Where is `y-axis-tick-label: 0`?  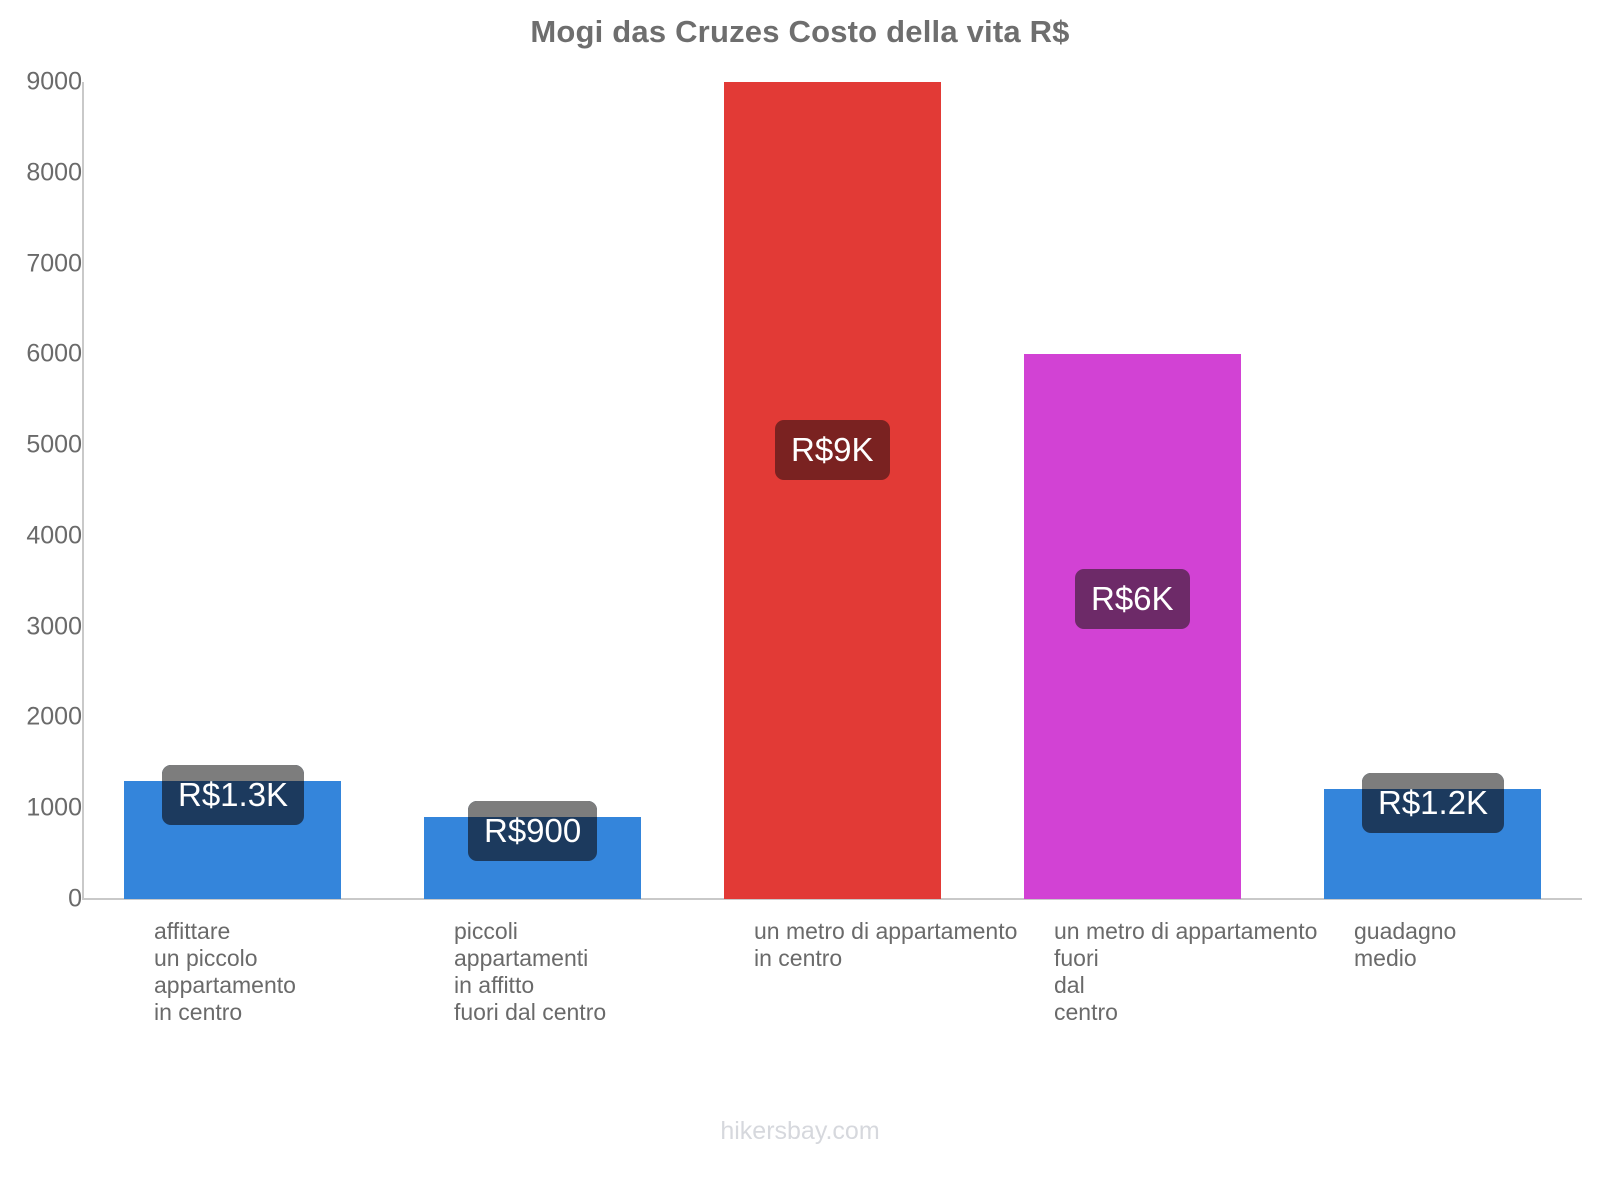
y-axis-tick-label: 0 is located at coordinates (75, 898).